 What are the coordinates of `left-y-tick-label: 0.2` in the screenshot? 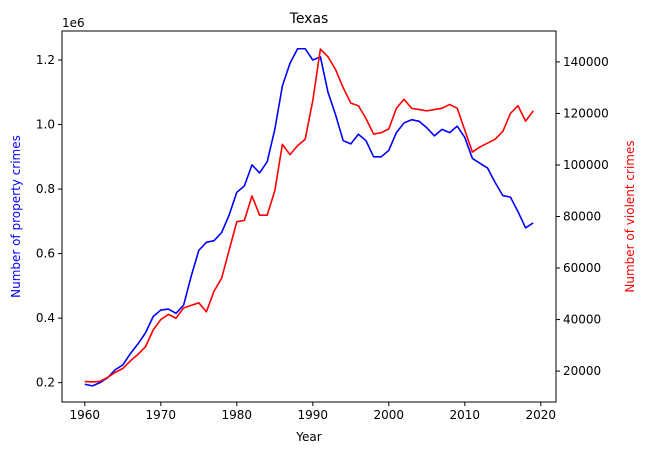 It's located at (45, 383).